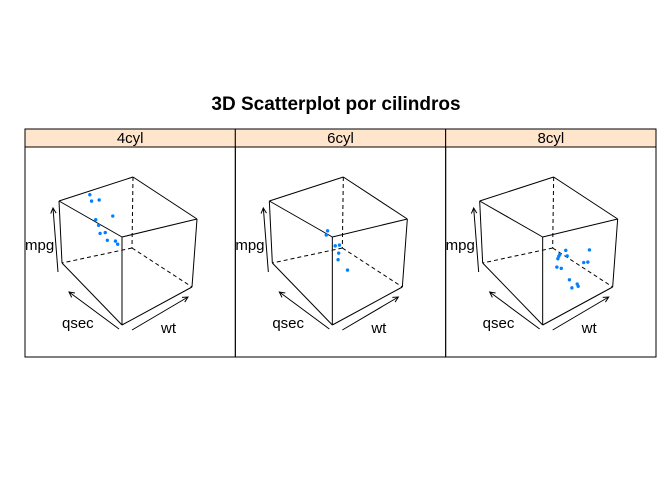  What do you see at coordinates (130, 138) in the screenshot?
I see `strip-label: 4cyl` at bounding box center [130, 138].